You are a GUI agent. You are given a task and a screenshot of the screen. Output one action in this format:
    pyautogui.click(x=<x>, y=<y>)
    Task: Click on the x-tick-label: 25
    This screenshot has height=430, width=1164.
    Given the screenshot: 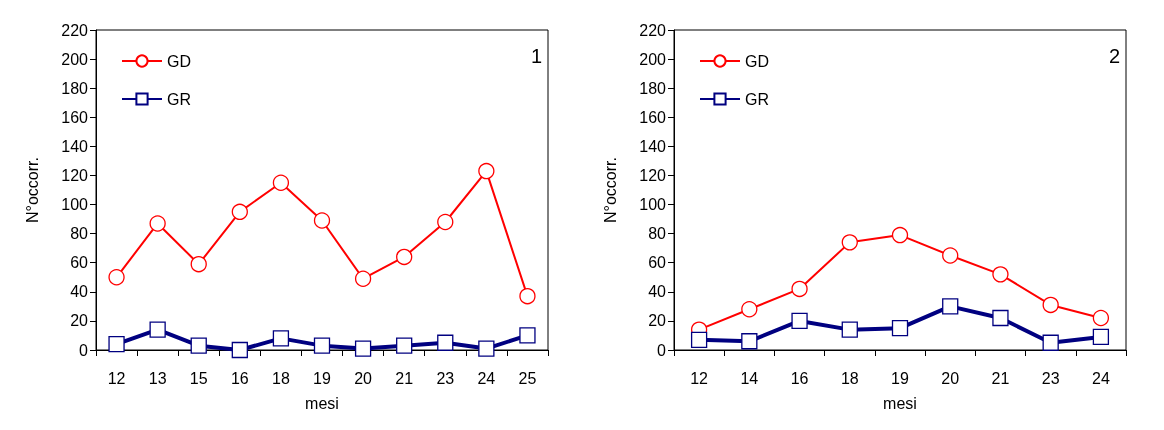 What is the action you would take?
    pyautogui.click(x=527, y=378)
    